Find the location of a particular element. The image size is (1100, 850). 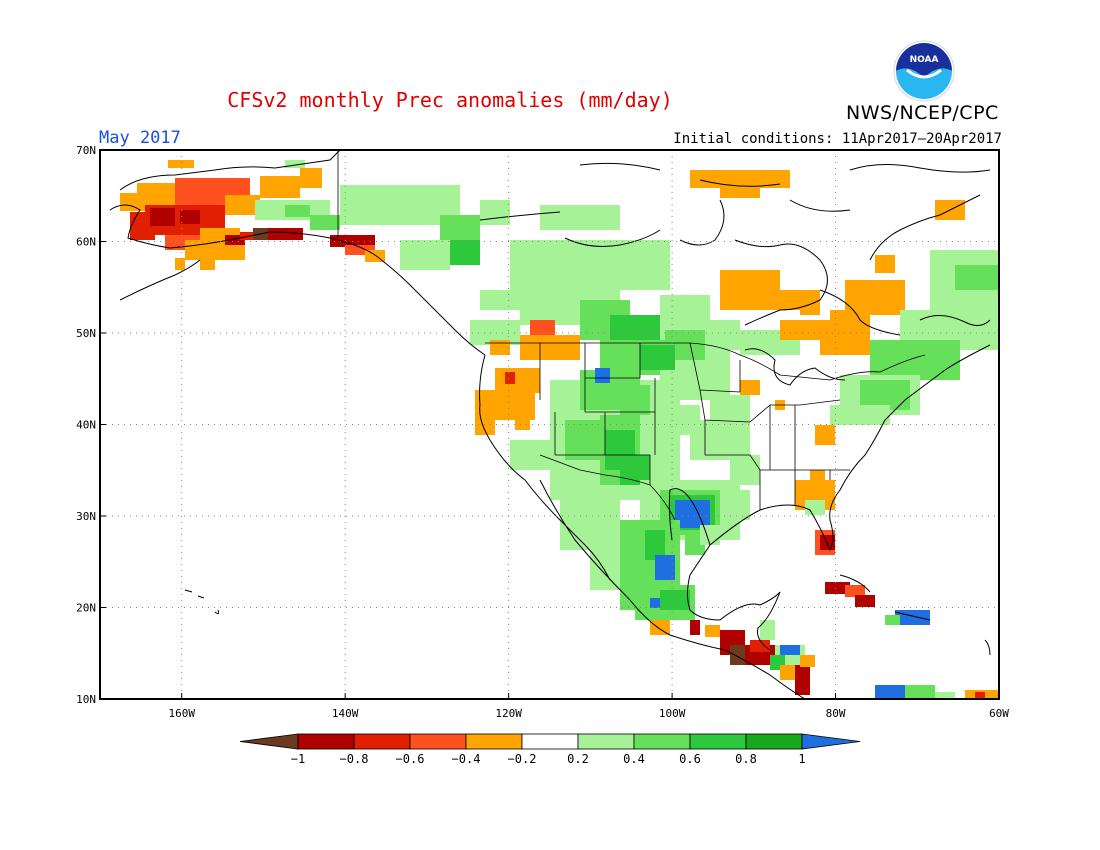

agency-label: NWS/NCEP/CPC is located at coordinates (922, 113).